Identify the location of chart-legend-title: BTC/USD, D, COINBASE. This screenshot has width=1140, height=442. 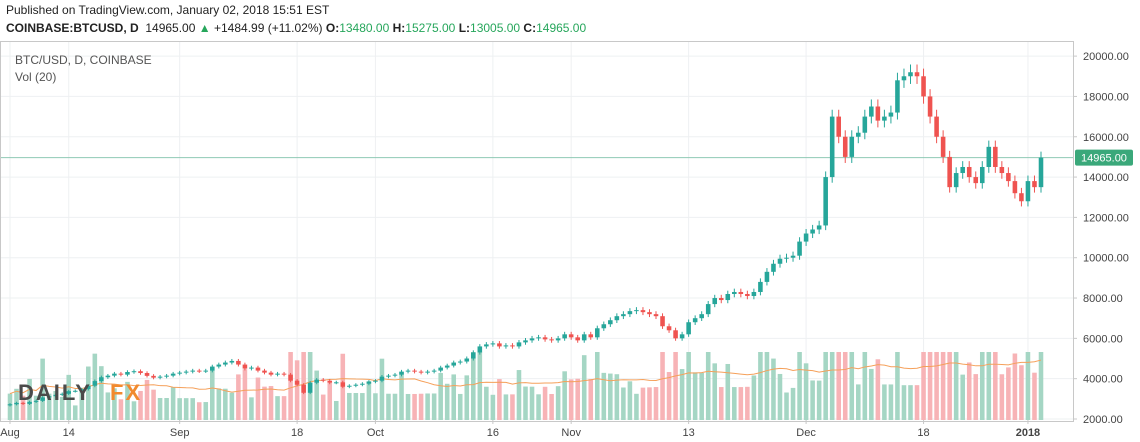
(83, 60).